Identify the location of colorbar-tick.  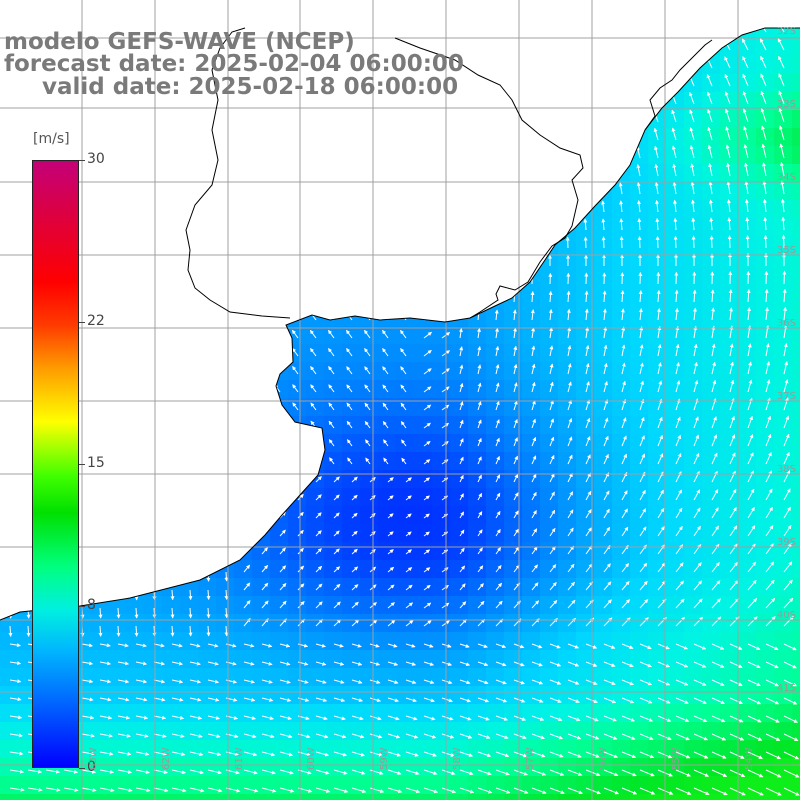
(82, 606).